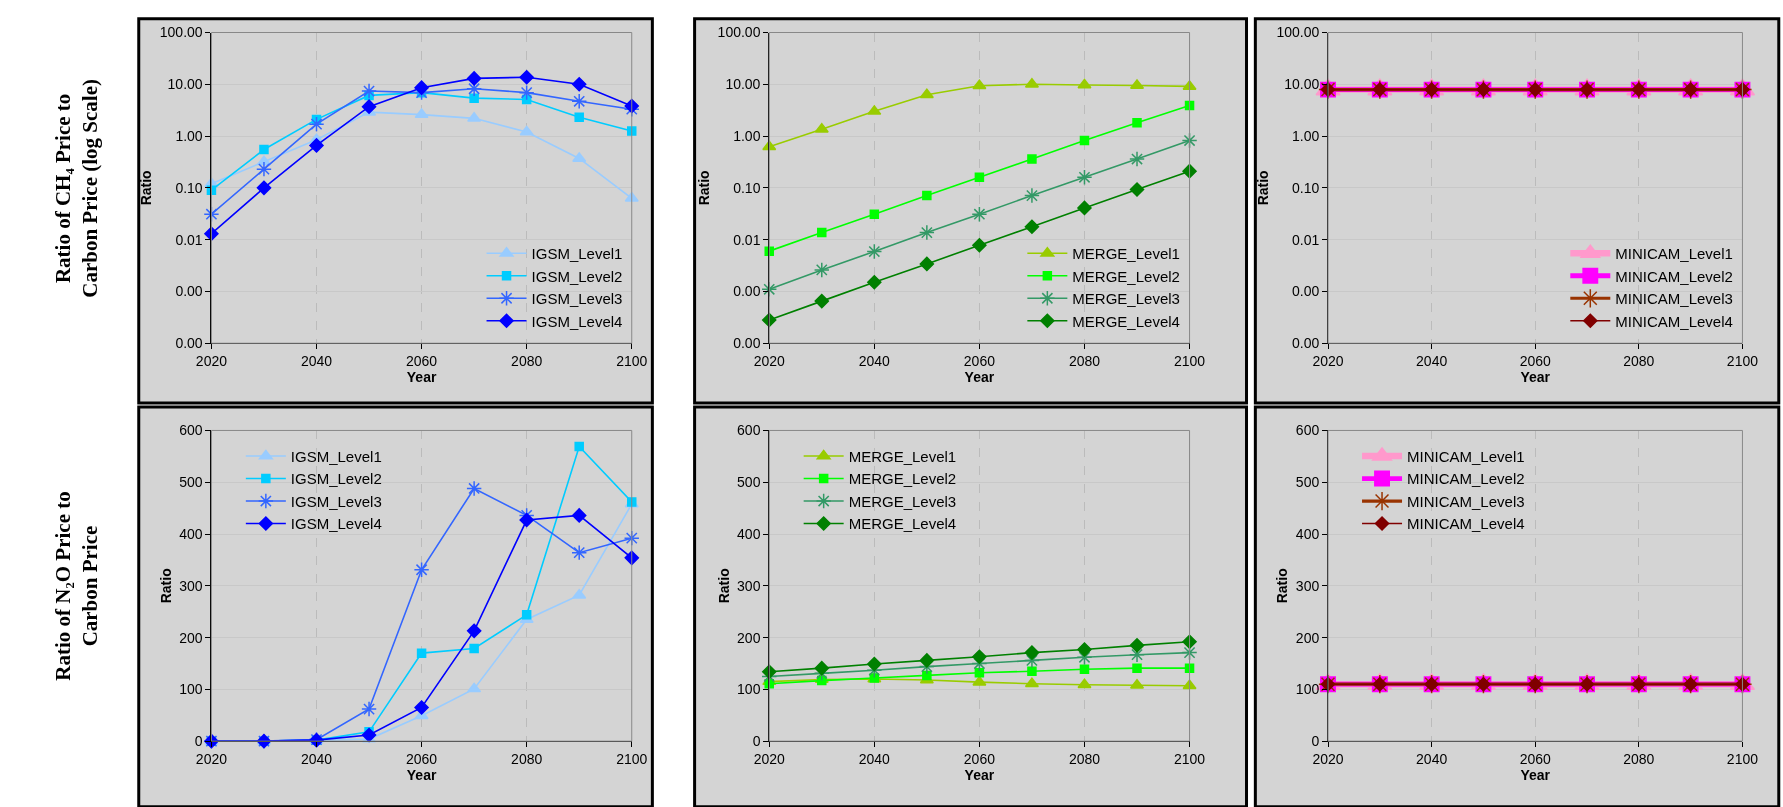 This screenshot has width=1783, height=807. What do you see at coordinates (77, 188) in the screenshot?
I see `text: Ratio of CH₄ Price to Carbon Price (log Scale)` at bounding box center [77, 188].